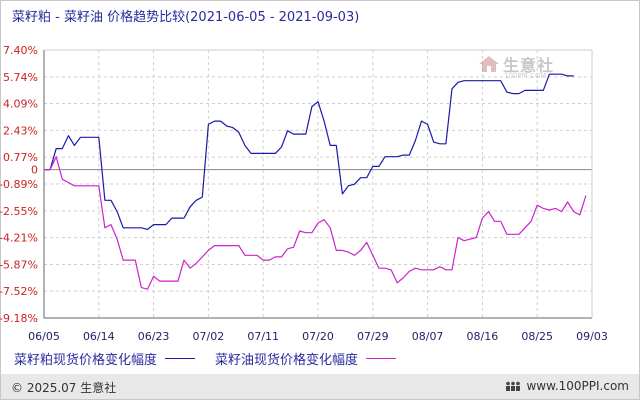  What do you see at coordinates (287, 360) in the screenshot?
I see `legend-label-series2: 菜籽油现货价格变化幅度` at bounding box center [287, 360].